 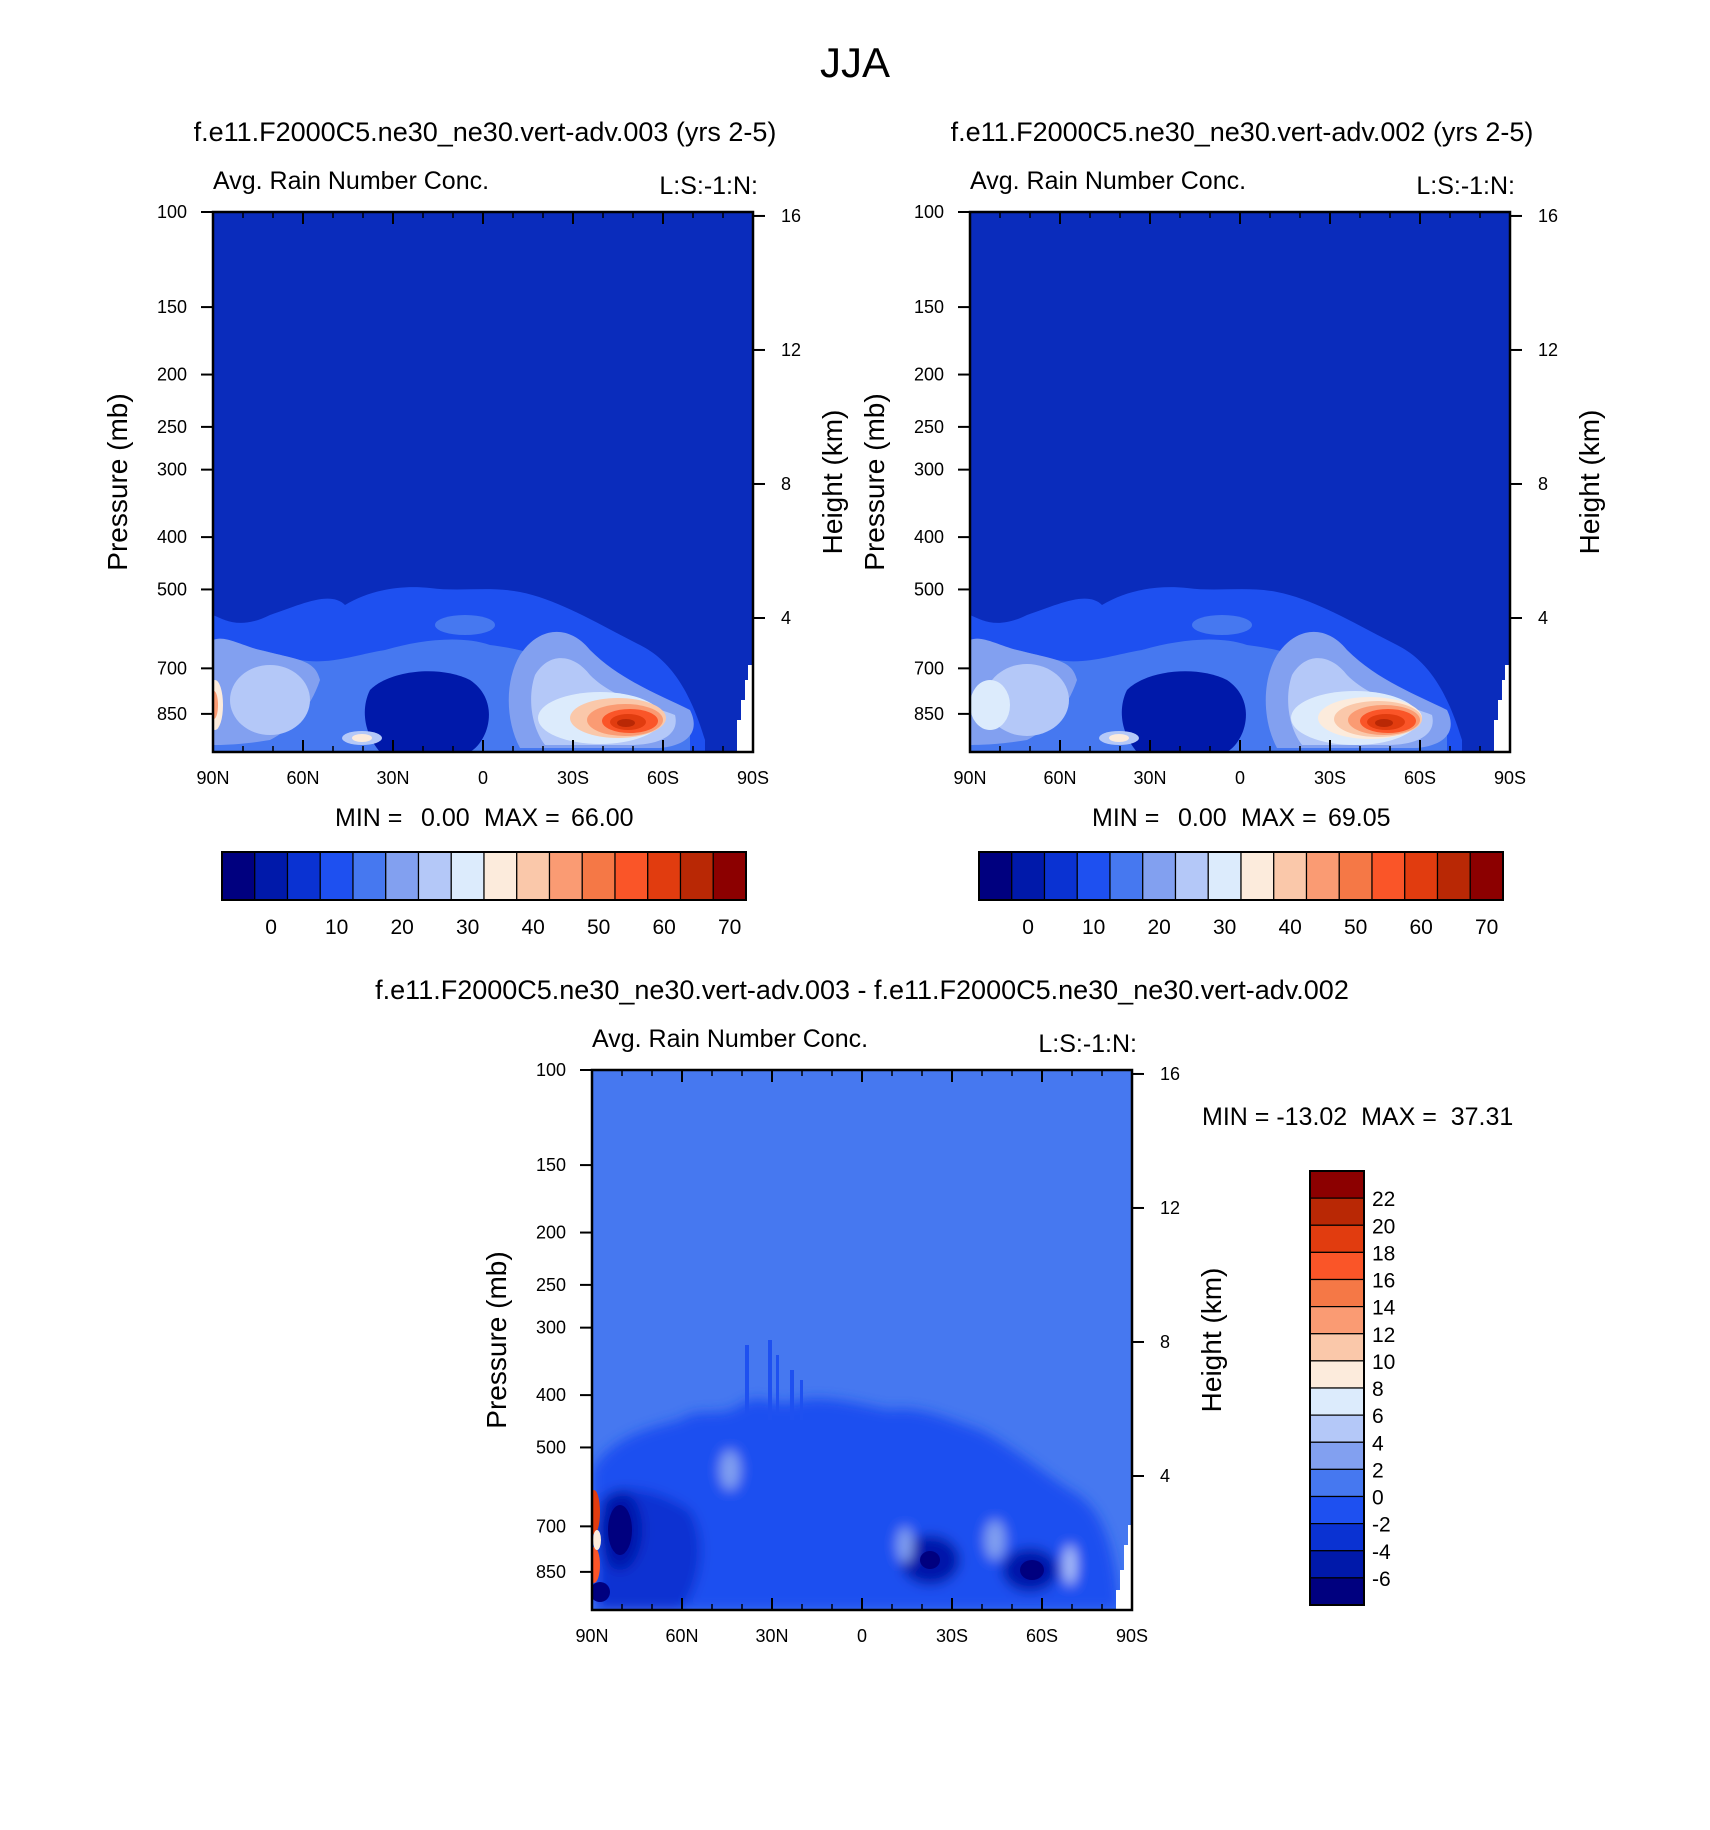 I want to click on panel-a-ylabel: Pressure (mb), so click(x=117, y=481).